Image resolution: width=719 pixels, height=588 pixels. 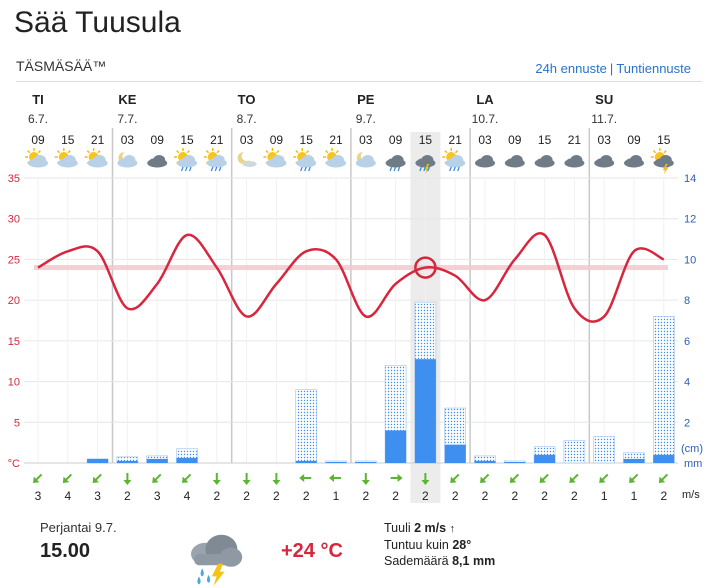 What do you see at coordinates (312, 551) in the screenshot?
I see `current-temperature: +24 °C` at bounding box center [312, 551].